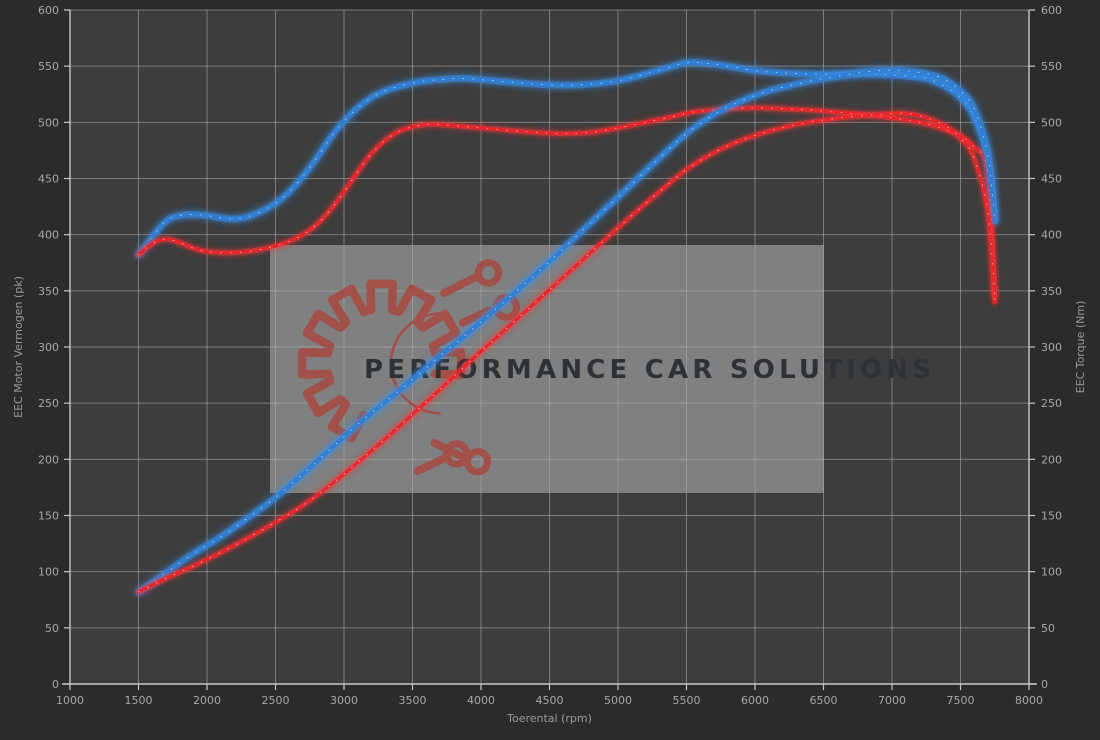  I want to click on x-tick-label: 2500, so click(276, 700).